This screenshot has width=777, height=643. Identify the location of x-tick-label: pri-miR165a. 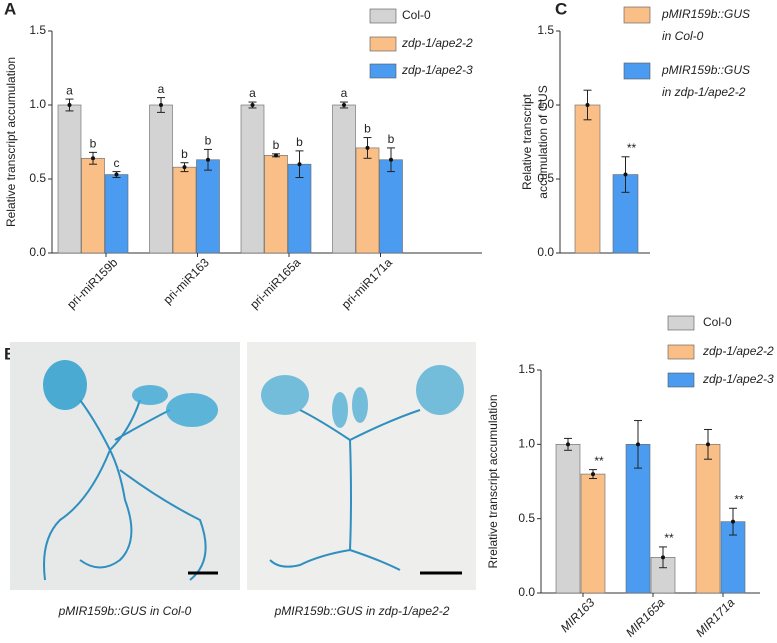
(275, 283).